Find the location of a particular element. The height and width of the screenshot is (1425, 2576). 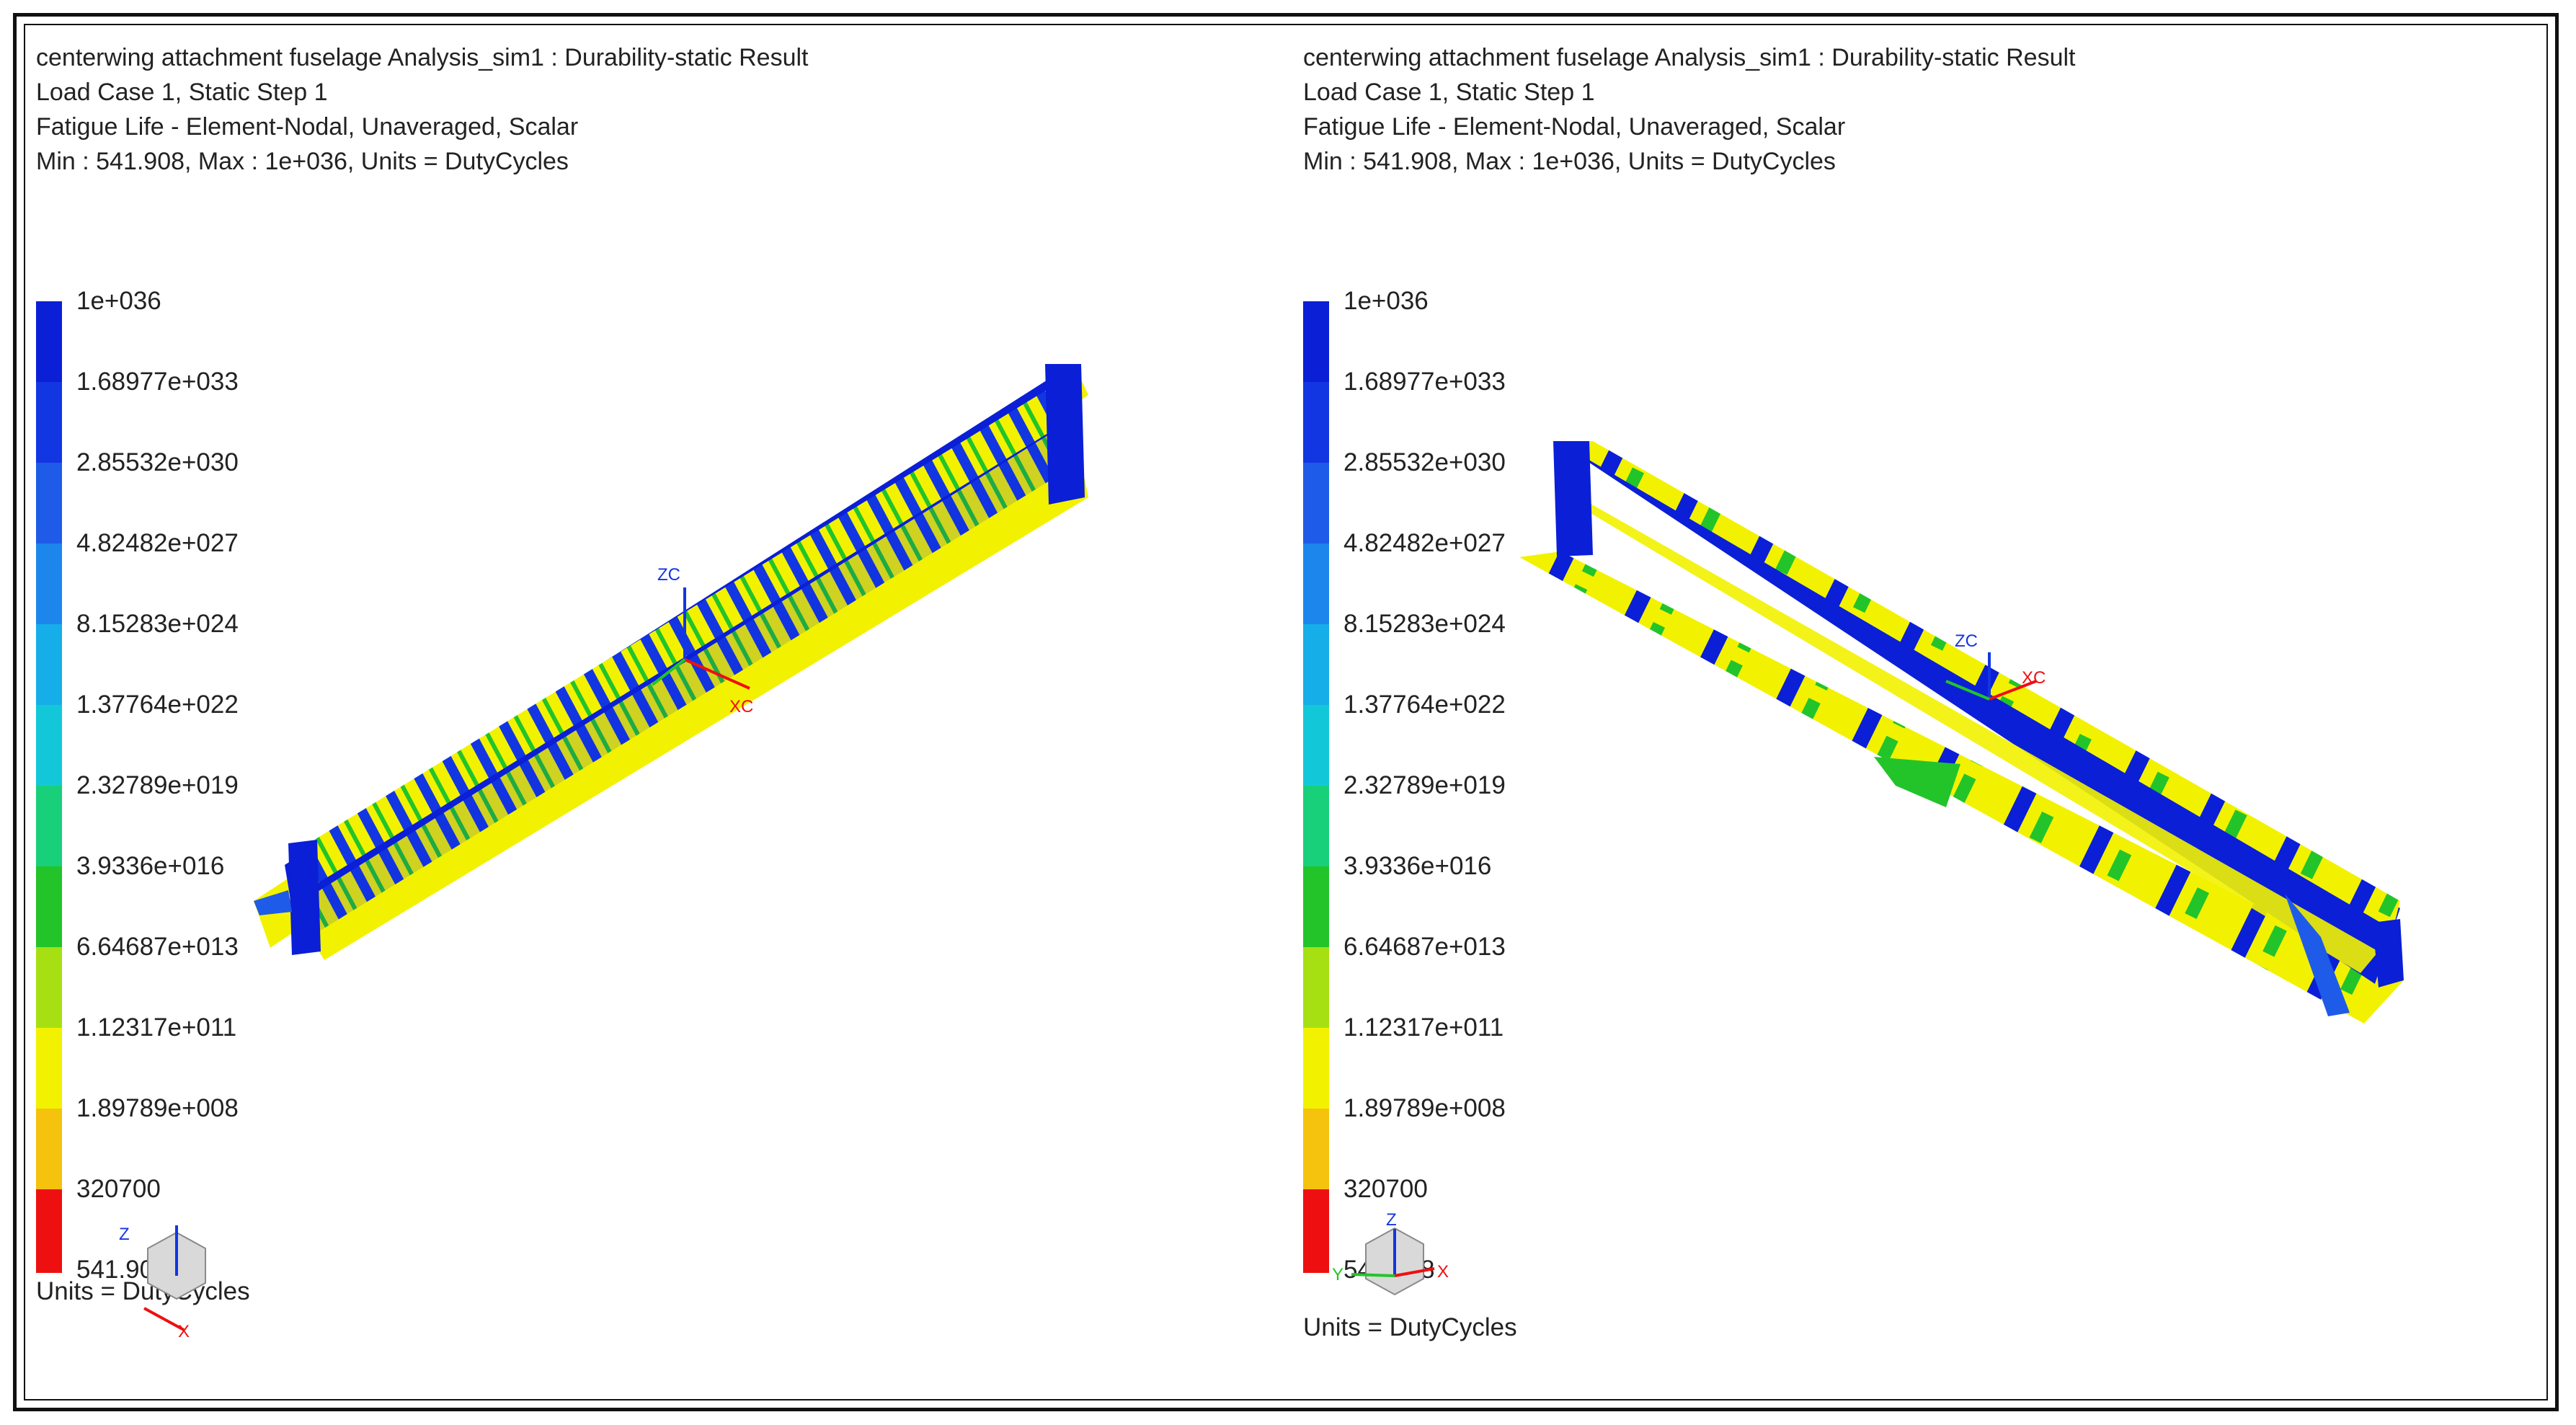

fatigue-model-left is located at coordinates (671, 662).